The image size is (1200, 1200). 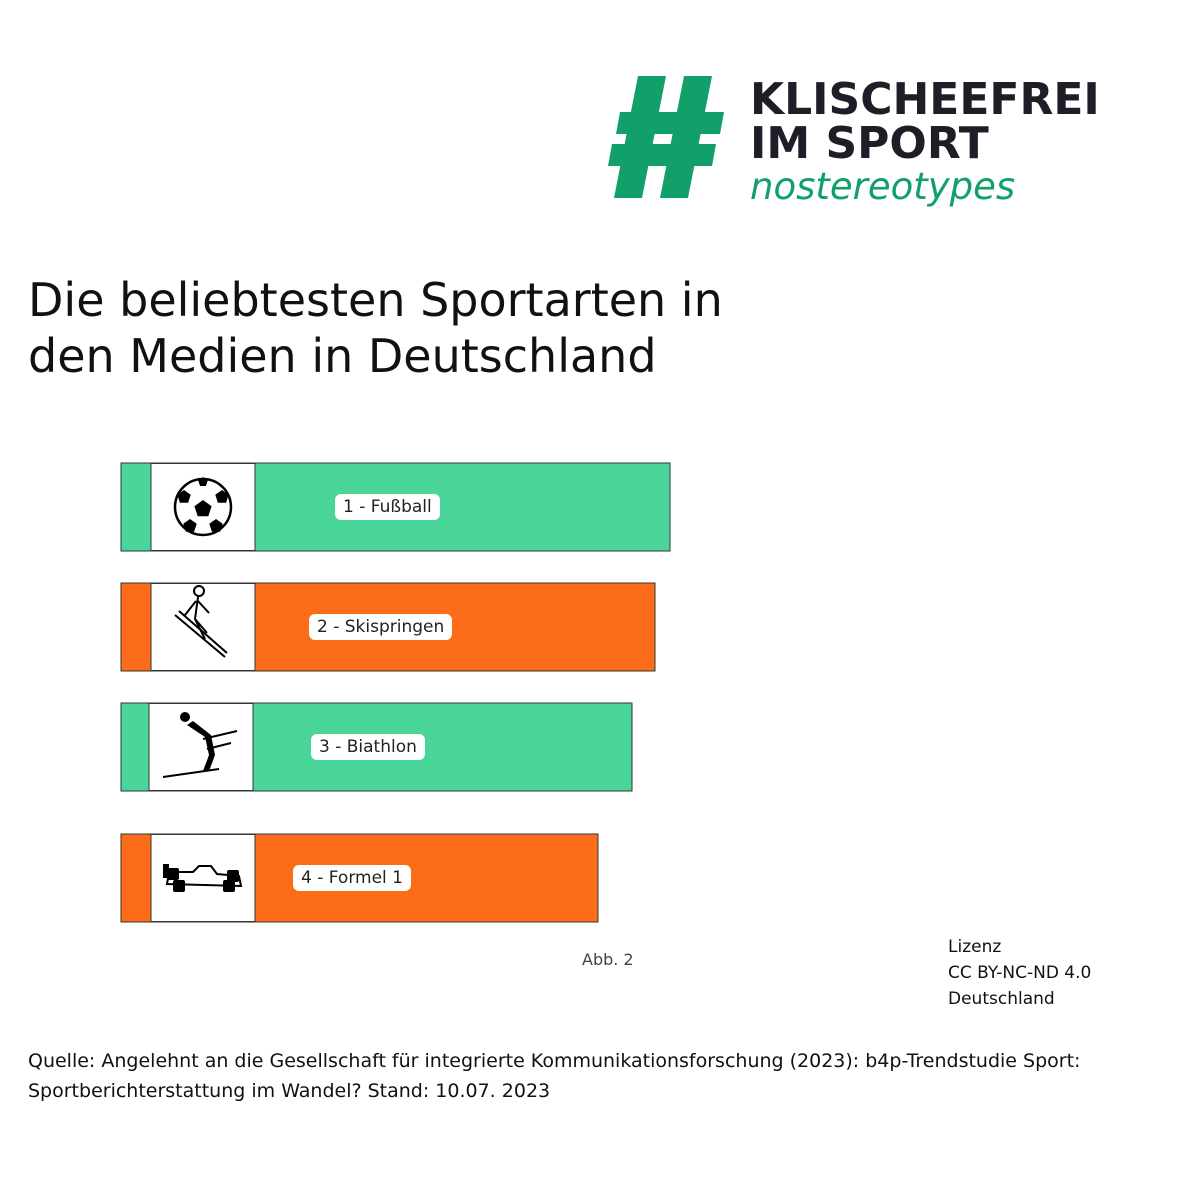 I want to click on logo-text-line1: KLISCHEEFREI, so click(x=925, y=99).